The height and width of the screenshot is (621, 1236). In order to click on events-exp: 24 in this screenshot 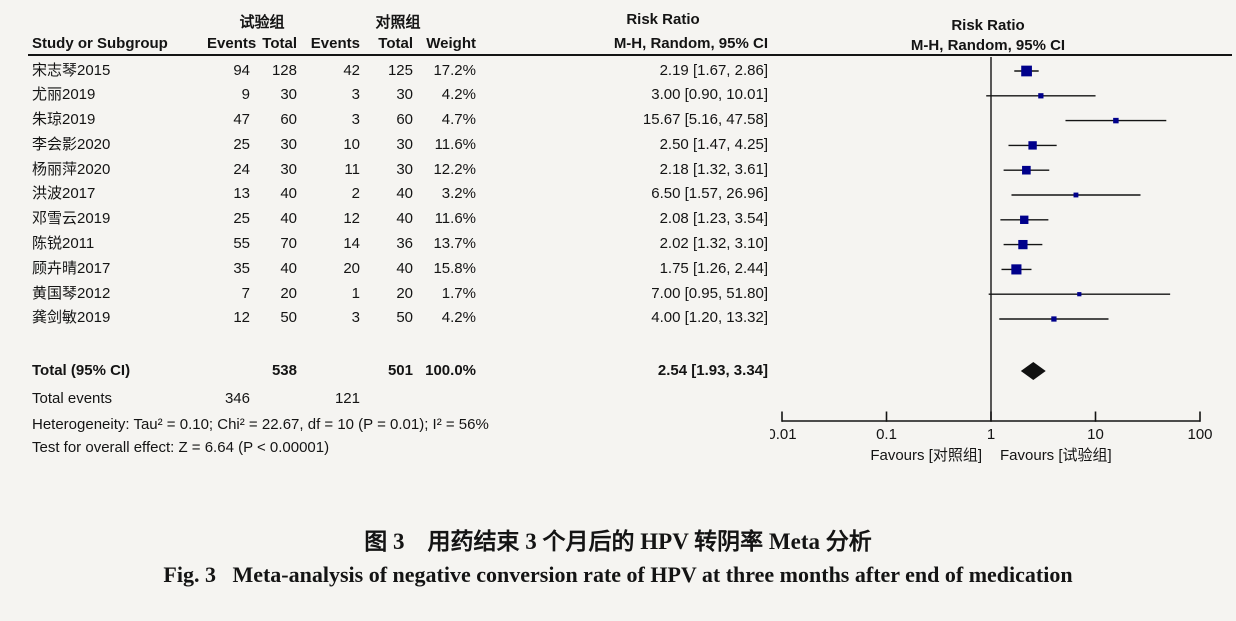, I will do `click(241, 169)`.